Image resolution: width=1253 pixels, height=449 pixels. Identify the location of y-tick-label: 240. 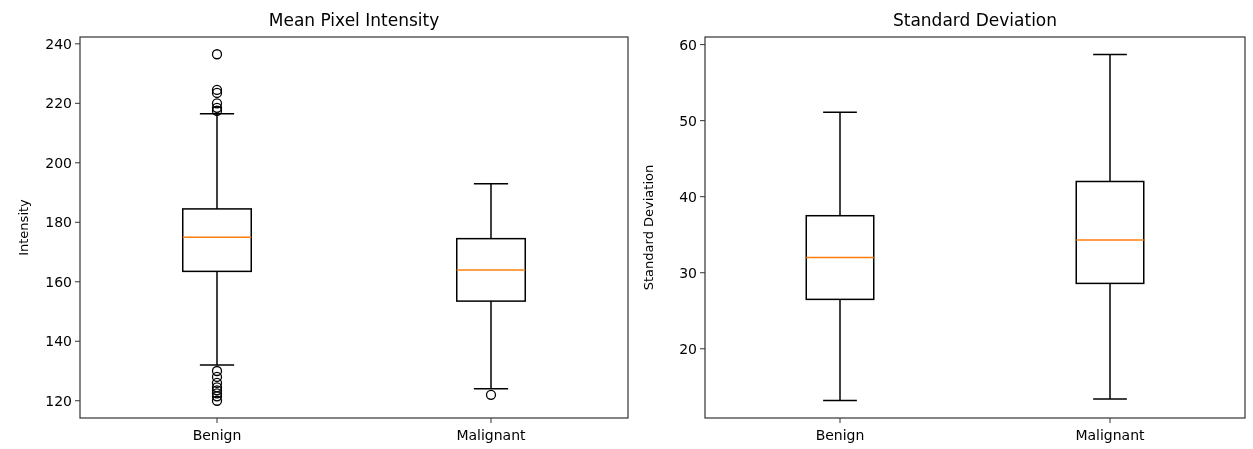
(58, 43).